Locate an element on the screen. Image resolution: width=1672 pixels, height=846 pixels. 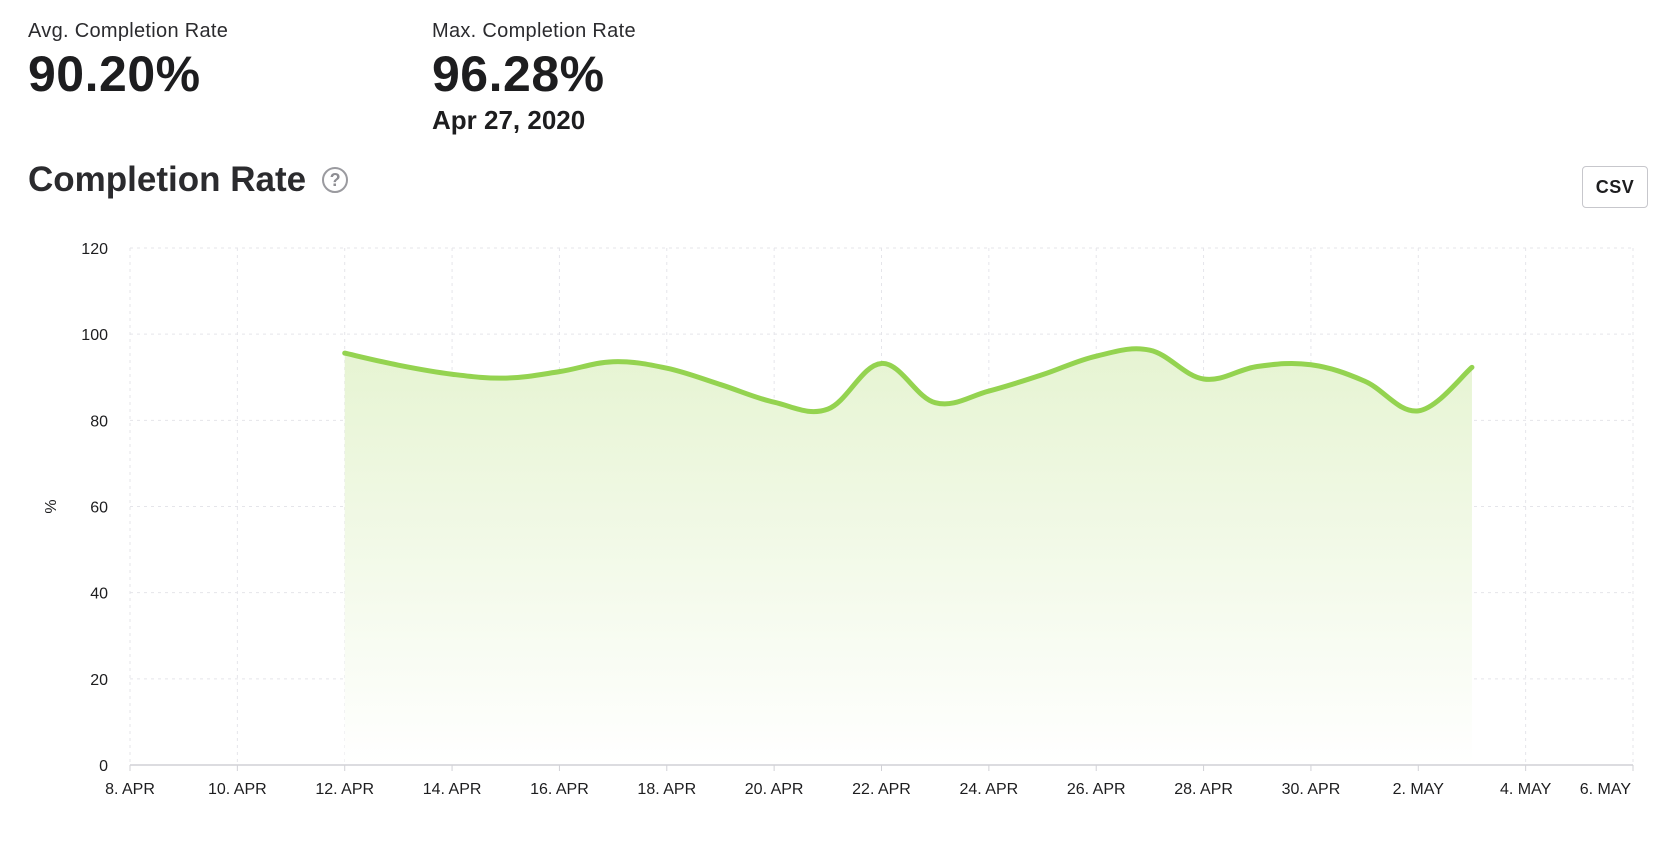
x-tick-label: 4. MAY is located at coordinates (1526, 789).